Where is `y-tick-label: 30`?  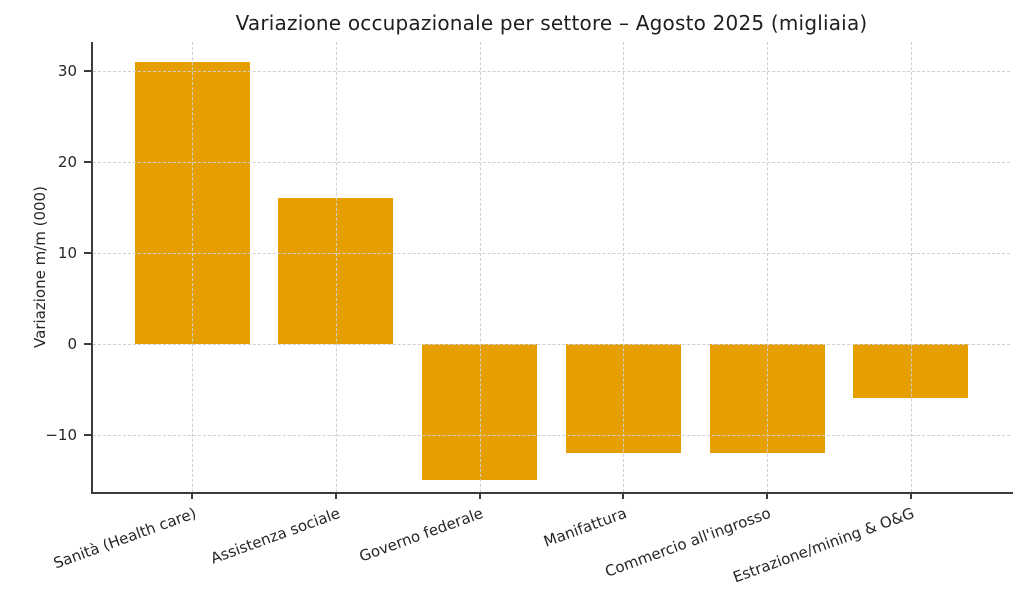
y-tick-label: 30 is located at coordinates (67, 71).